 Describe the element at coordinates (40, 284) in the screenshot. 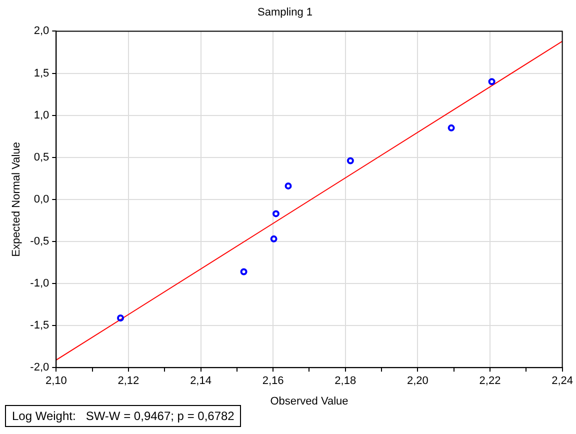

I see `y-tick-label: -1,0` at that location.